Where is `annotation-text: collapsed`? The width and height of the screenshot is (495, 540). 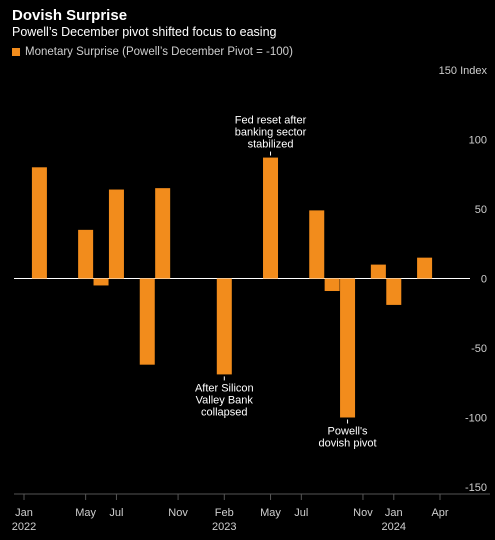
annotation-text: collapsed is located at coordinates (224, 412).